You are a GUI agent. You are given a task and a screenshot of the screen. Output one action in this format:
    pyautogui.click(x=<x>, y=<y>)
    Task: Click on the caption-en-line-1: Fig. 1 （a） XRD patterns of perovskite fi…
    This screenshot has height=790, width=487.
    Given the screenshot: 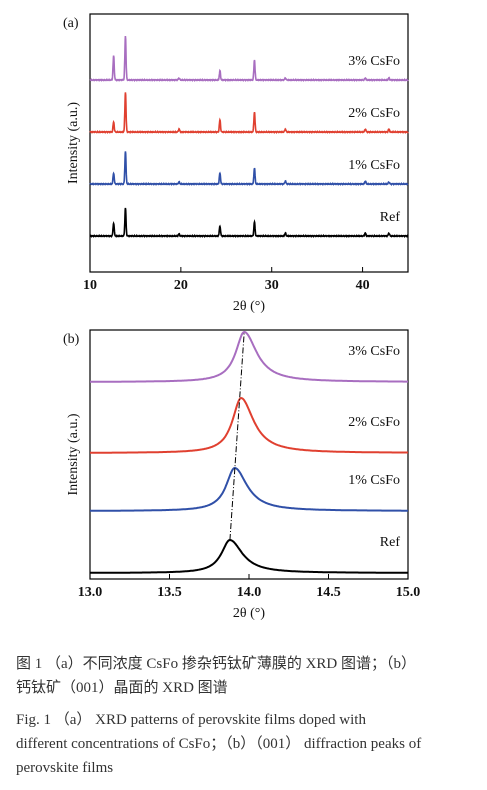 What is the action you would take?
    pyautogui.click(x=191, y=720)
    